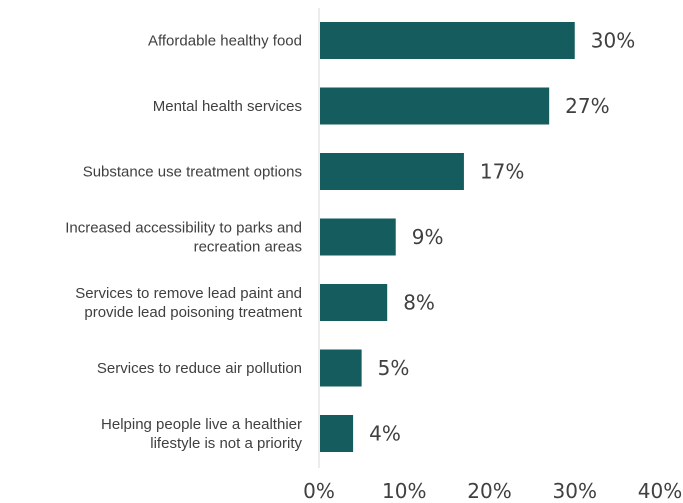 The height and width of the screenshot is (503, 683). What do you see at coordinates (226, 443) in the screenshot?
I see `category-label-line: lifestyle is not a priority` at bounding box center [226, 443].